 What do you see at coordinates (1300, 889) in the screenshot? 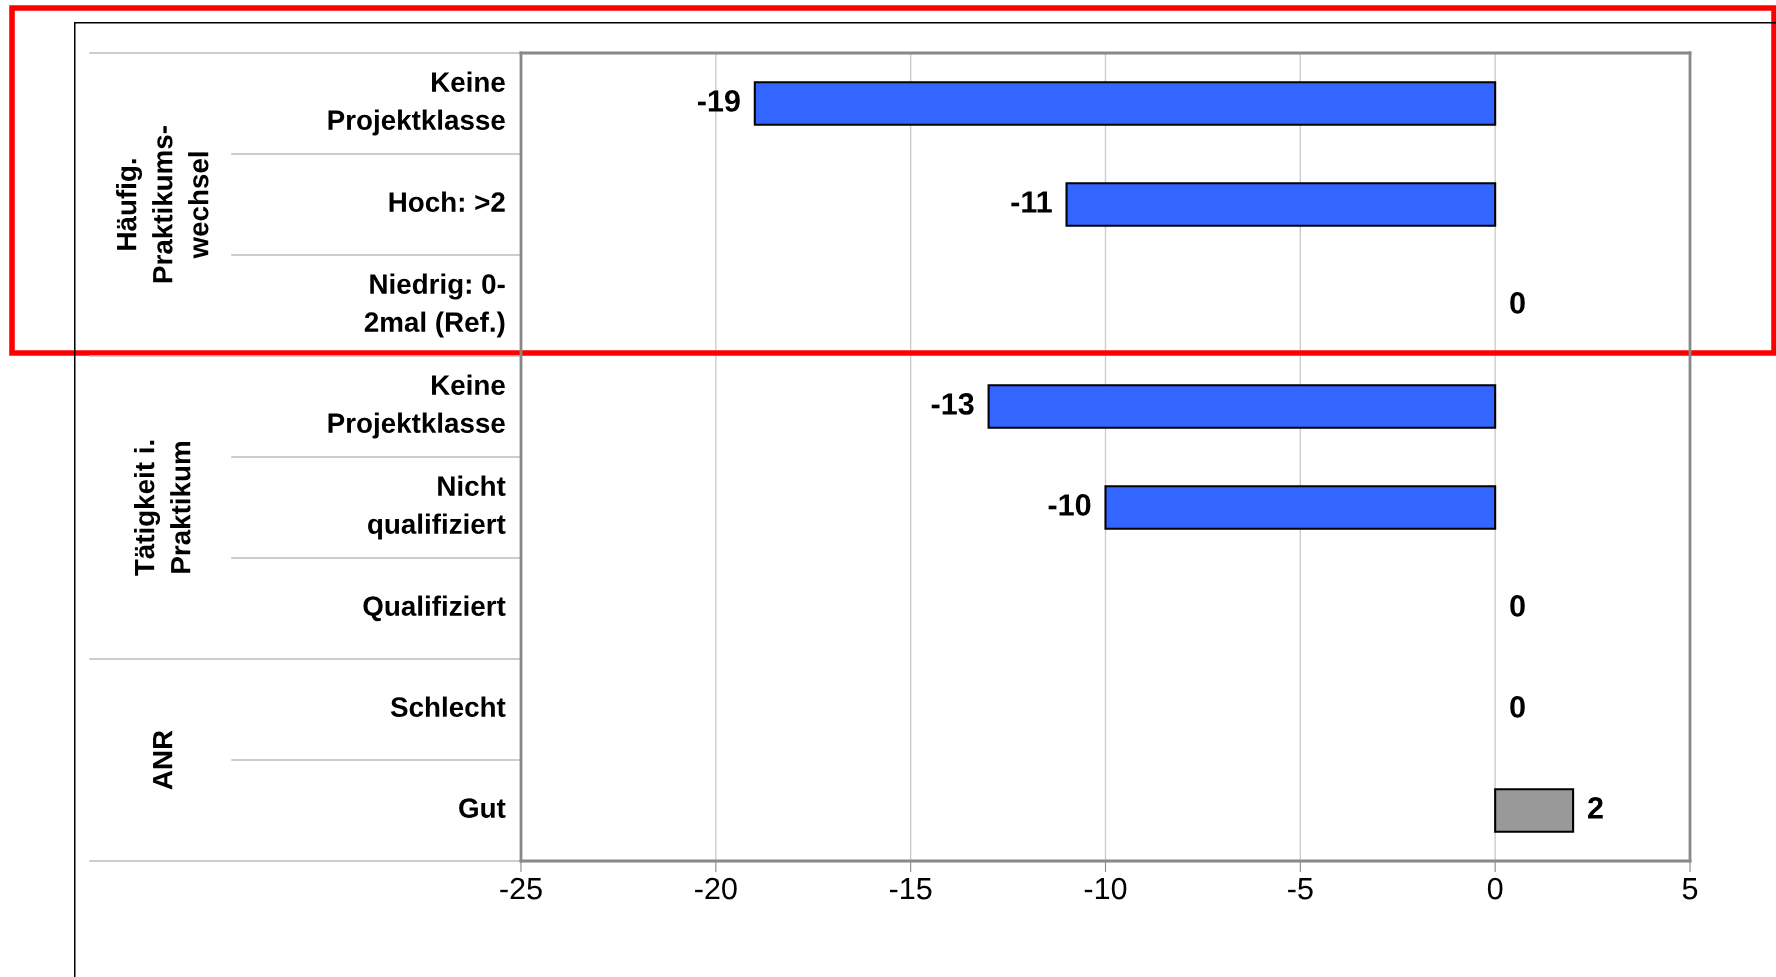
I see `x-tick-label: -5` at bounding box center [1300, 889].